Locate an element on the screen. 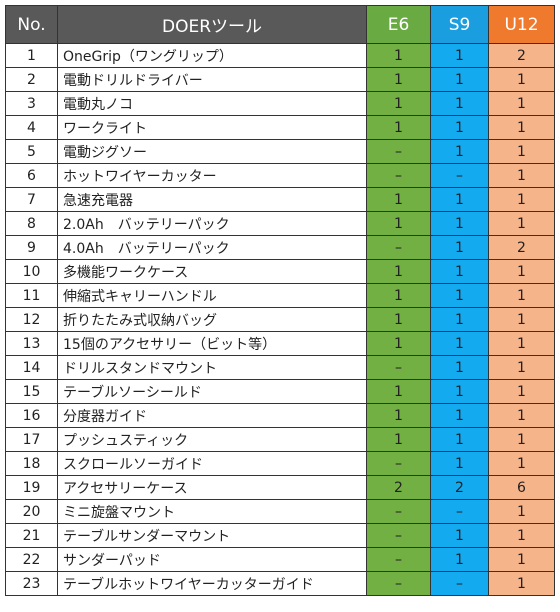  table-cell: プッシュスティック is located at coordinates (212, 439).